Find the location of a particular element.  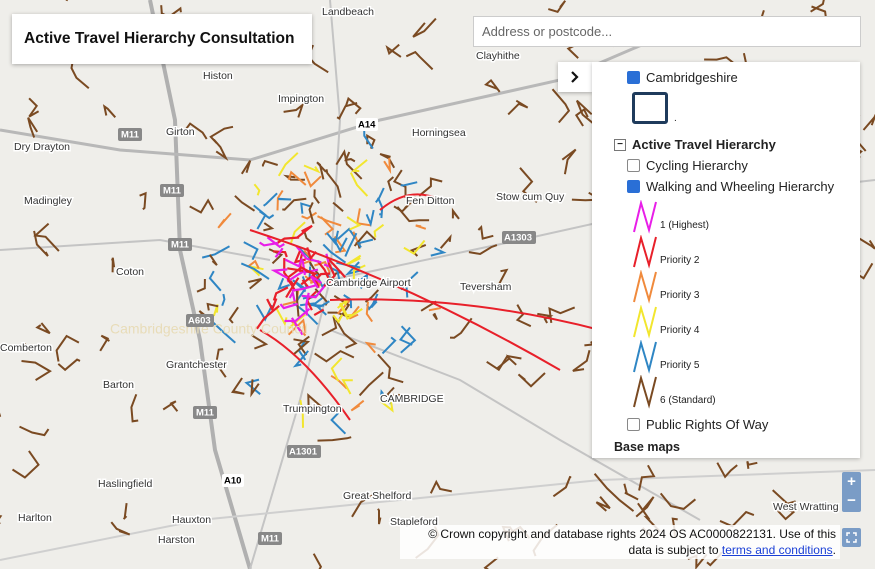

layer-row: Cambridgeshire is located at coordinates (682, 77).